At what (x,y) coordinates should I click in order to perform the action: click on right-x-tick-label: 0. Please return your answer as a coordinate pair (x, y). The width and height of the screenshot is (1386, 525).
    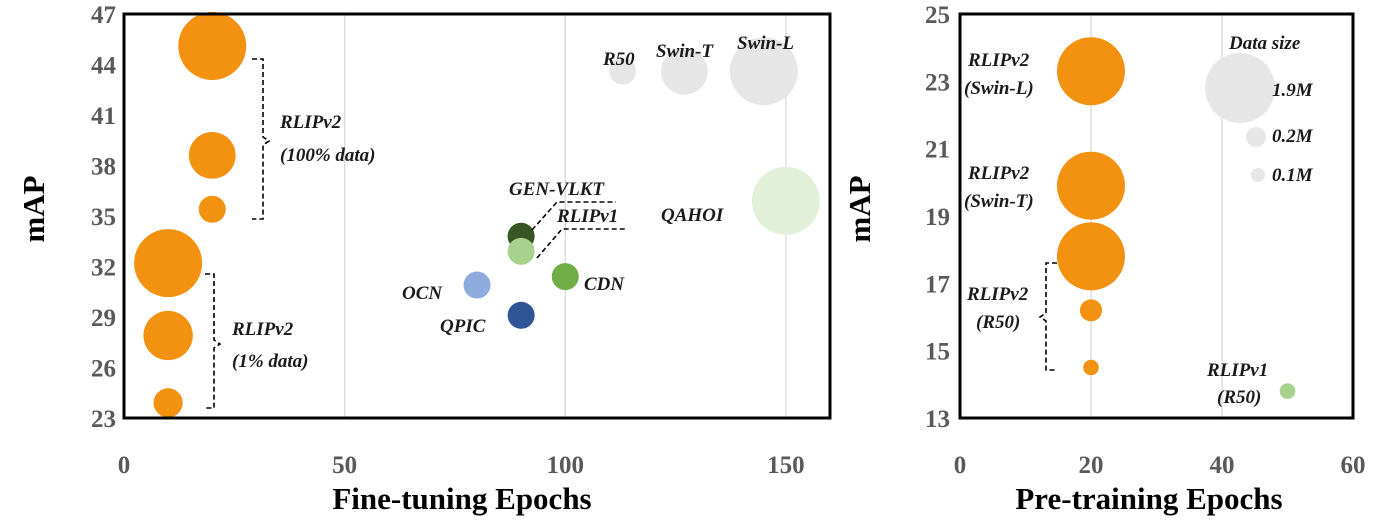
    Looking at the image, I should click on (960, 465).